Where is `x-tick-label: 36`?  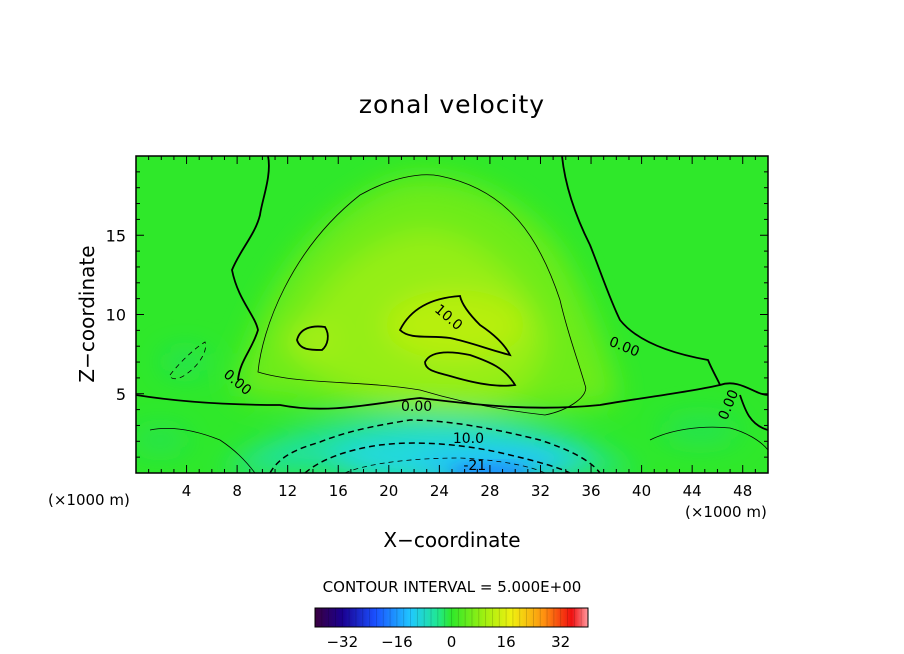 x-tick-label: 36 is located at coordinates (590, 491).